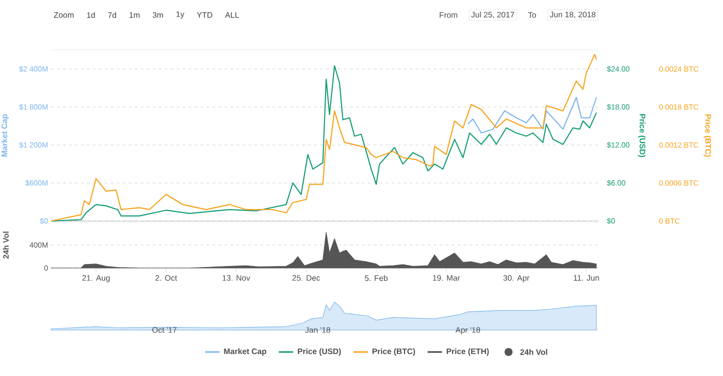  I want to click on line-series, so click(532, 115).